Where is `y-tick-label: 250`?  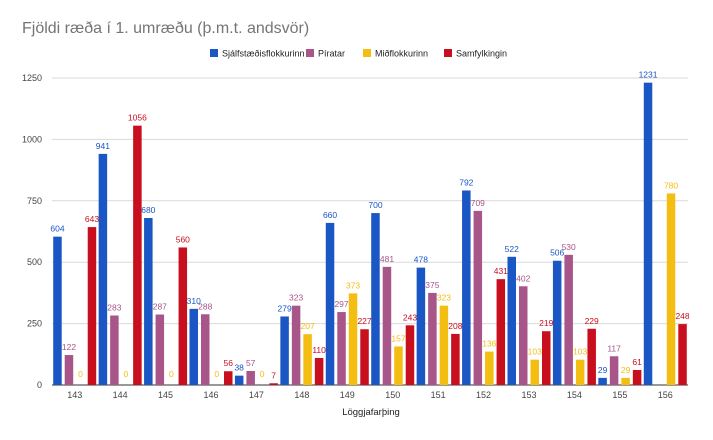 y-tick-label: 250 is located at coordinates (34, 324).